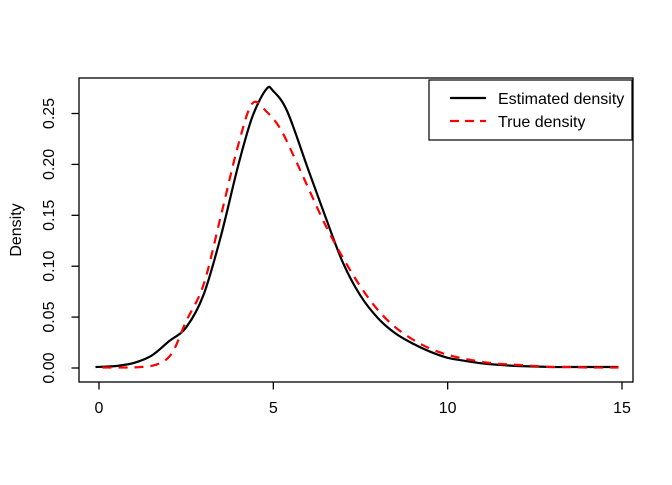  What do you see at coordinates (561, 99) in the screenshot?
I see `legend-label-estimated-density: Estimated density` at bounding box center [561, 99].